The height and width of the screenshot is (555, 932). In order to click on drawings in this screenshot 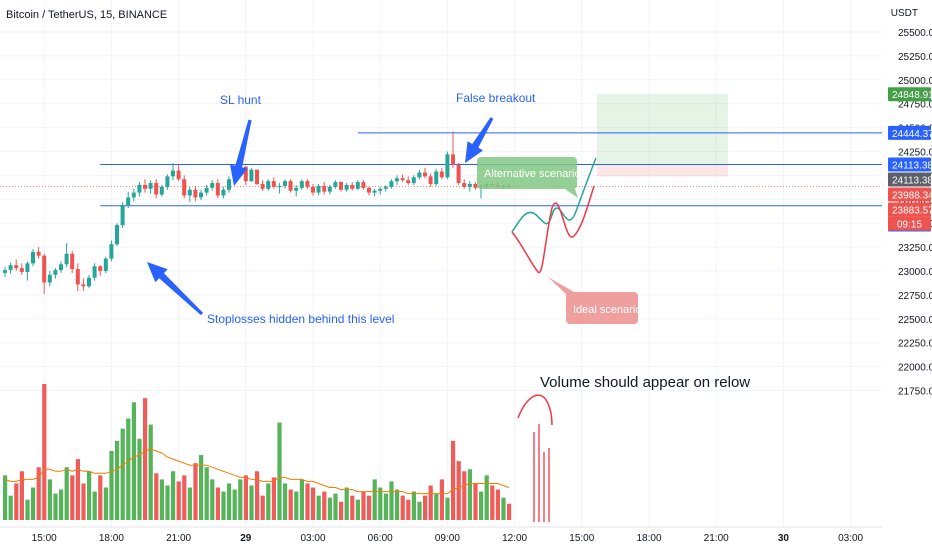, I will do `click(554, 215)`.